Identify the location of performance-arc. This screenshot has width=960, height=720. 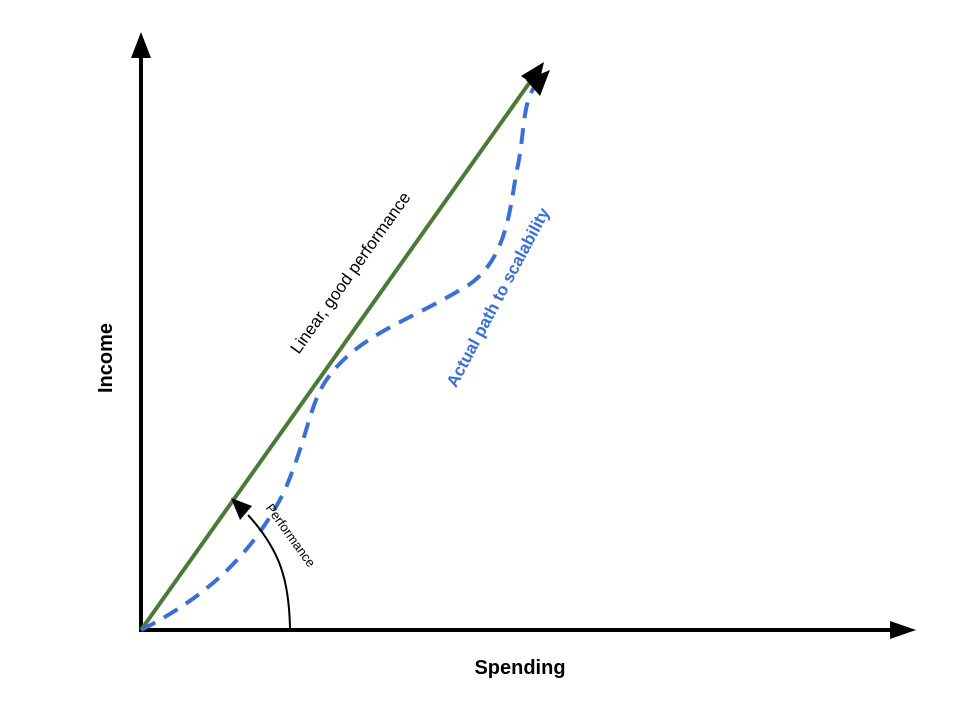
(261, 563).